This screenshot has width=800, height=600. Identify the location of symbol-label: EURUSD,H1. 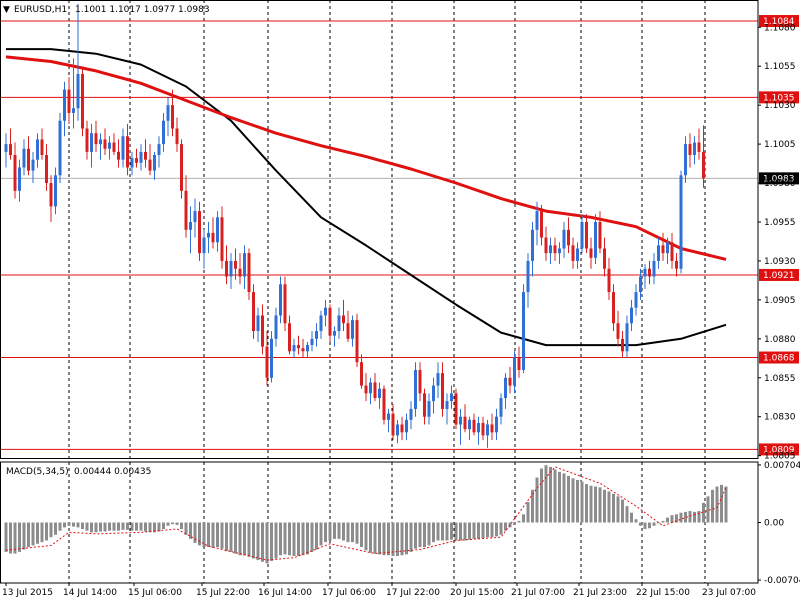
(40, 10).